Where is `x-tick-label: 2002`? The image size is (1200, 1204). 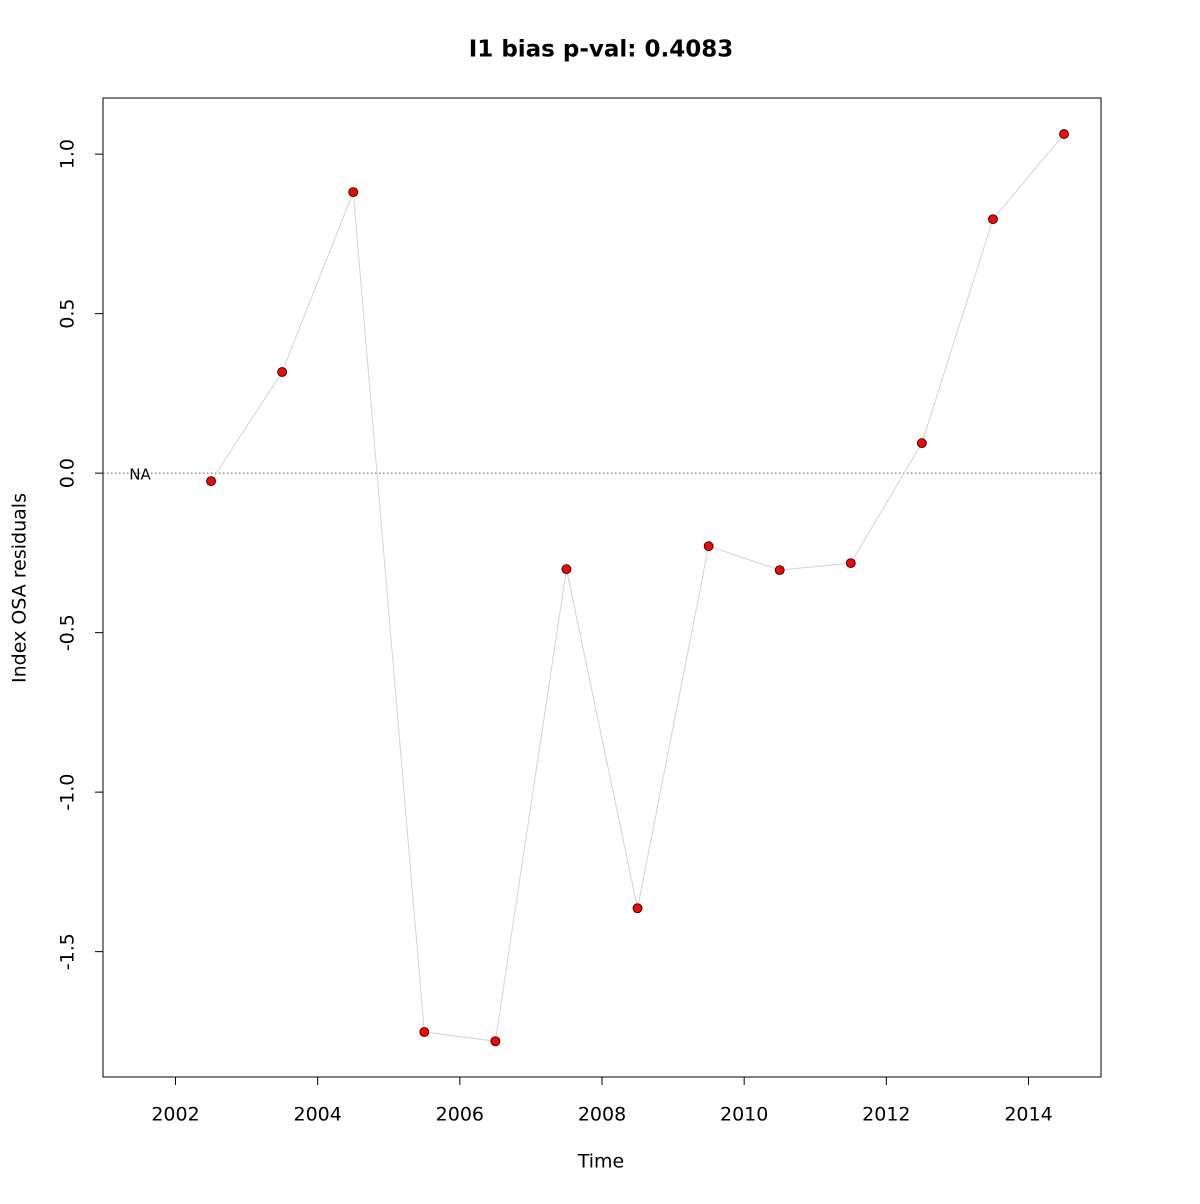
x-tick-label: 2002 is located at coordinates (175, 1115).